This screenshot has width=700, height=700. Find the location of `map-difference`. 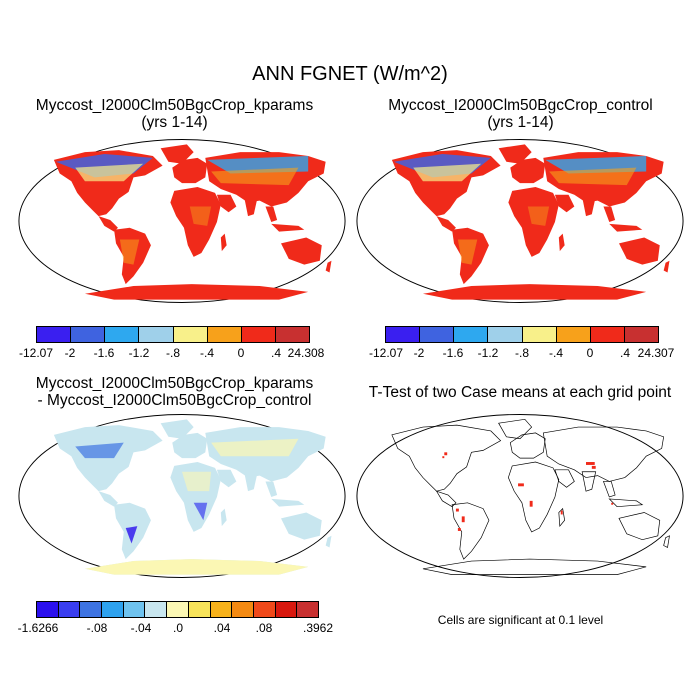

map-difference is located at coordinates (182, 496).